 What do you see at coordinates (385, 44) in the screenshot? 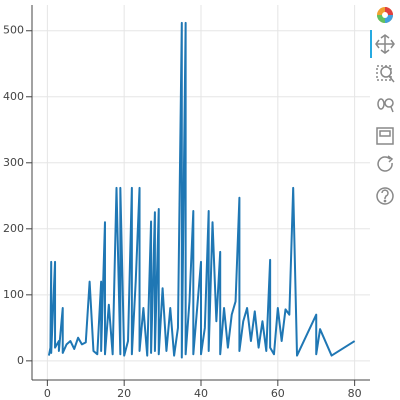
I see `pan-tool` at bounding box center [385, 44].